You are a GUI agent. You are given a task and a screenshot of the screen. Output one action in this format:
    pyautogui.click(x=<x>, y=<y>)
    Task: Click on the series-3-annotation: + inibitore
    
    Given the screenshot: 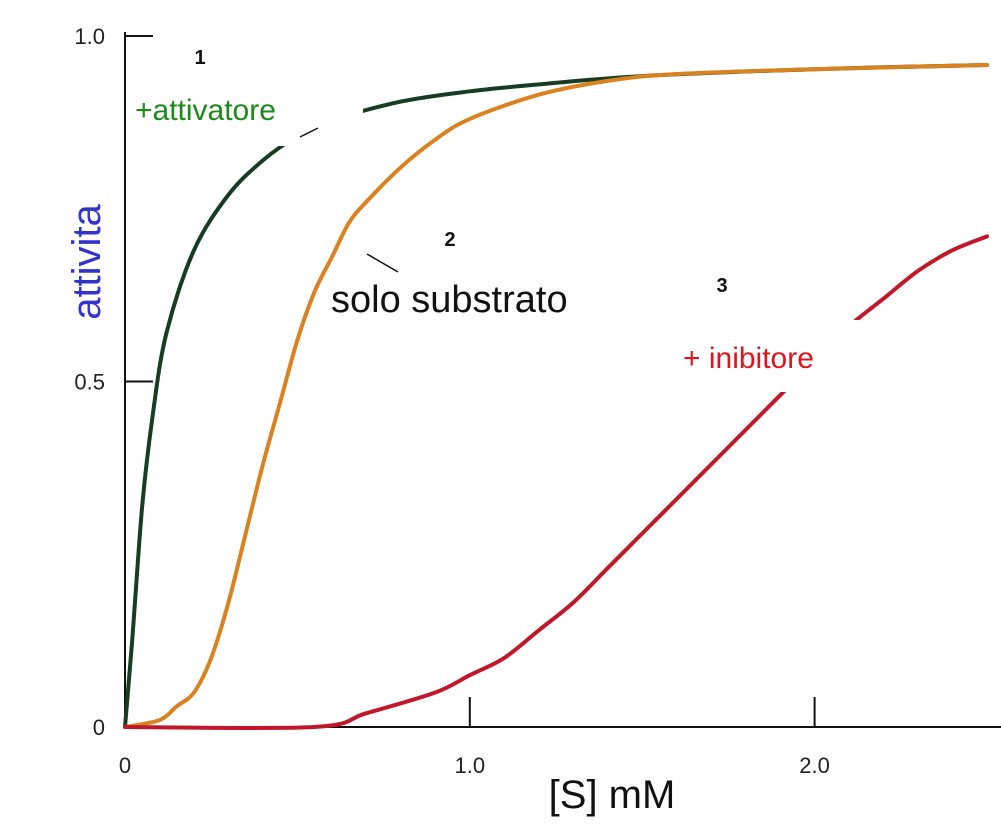 What is the action you would take?
    pyautogui.click(x=748, y=358)
    